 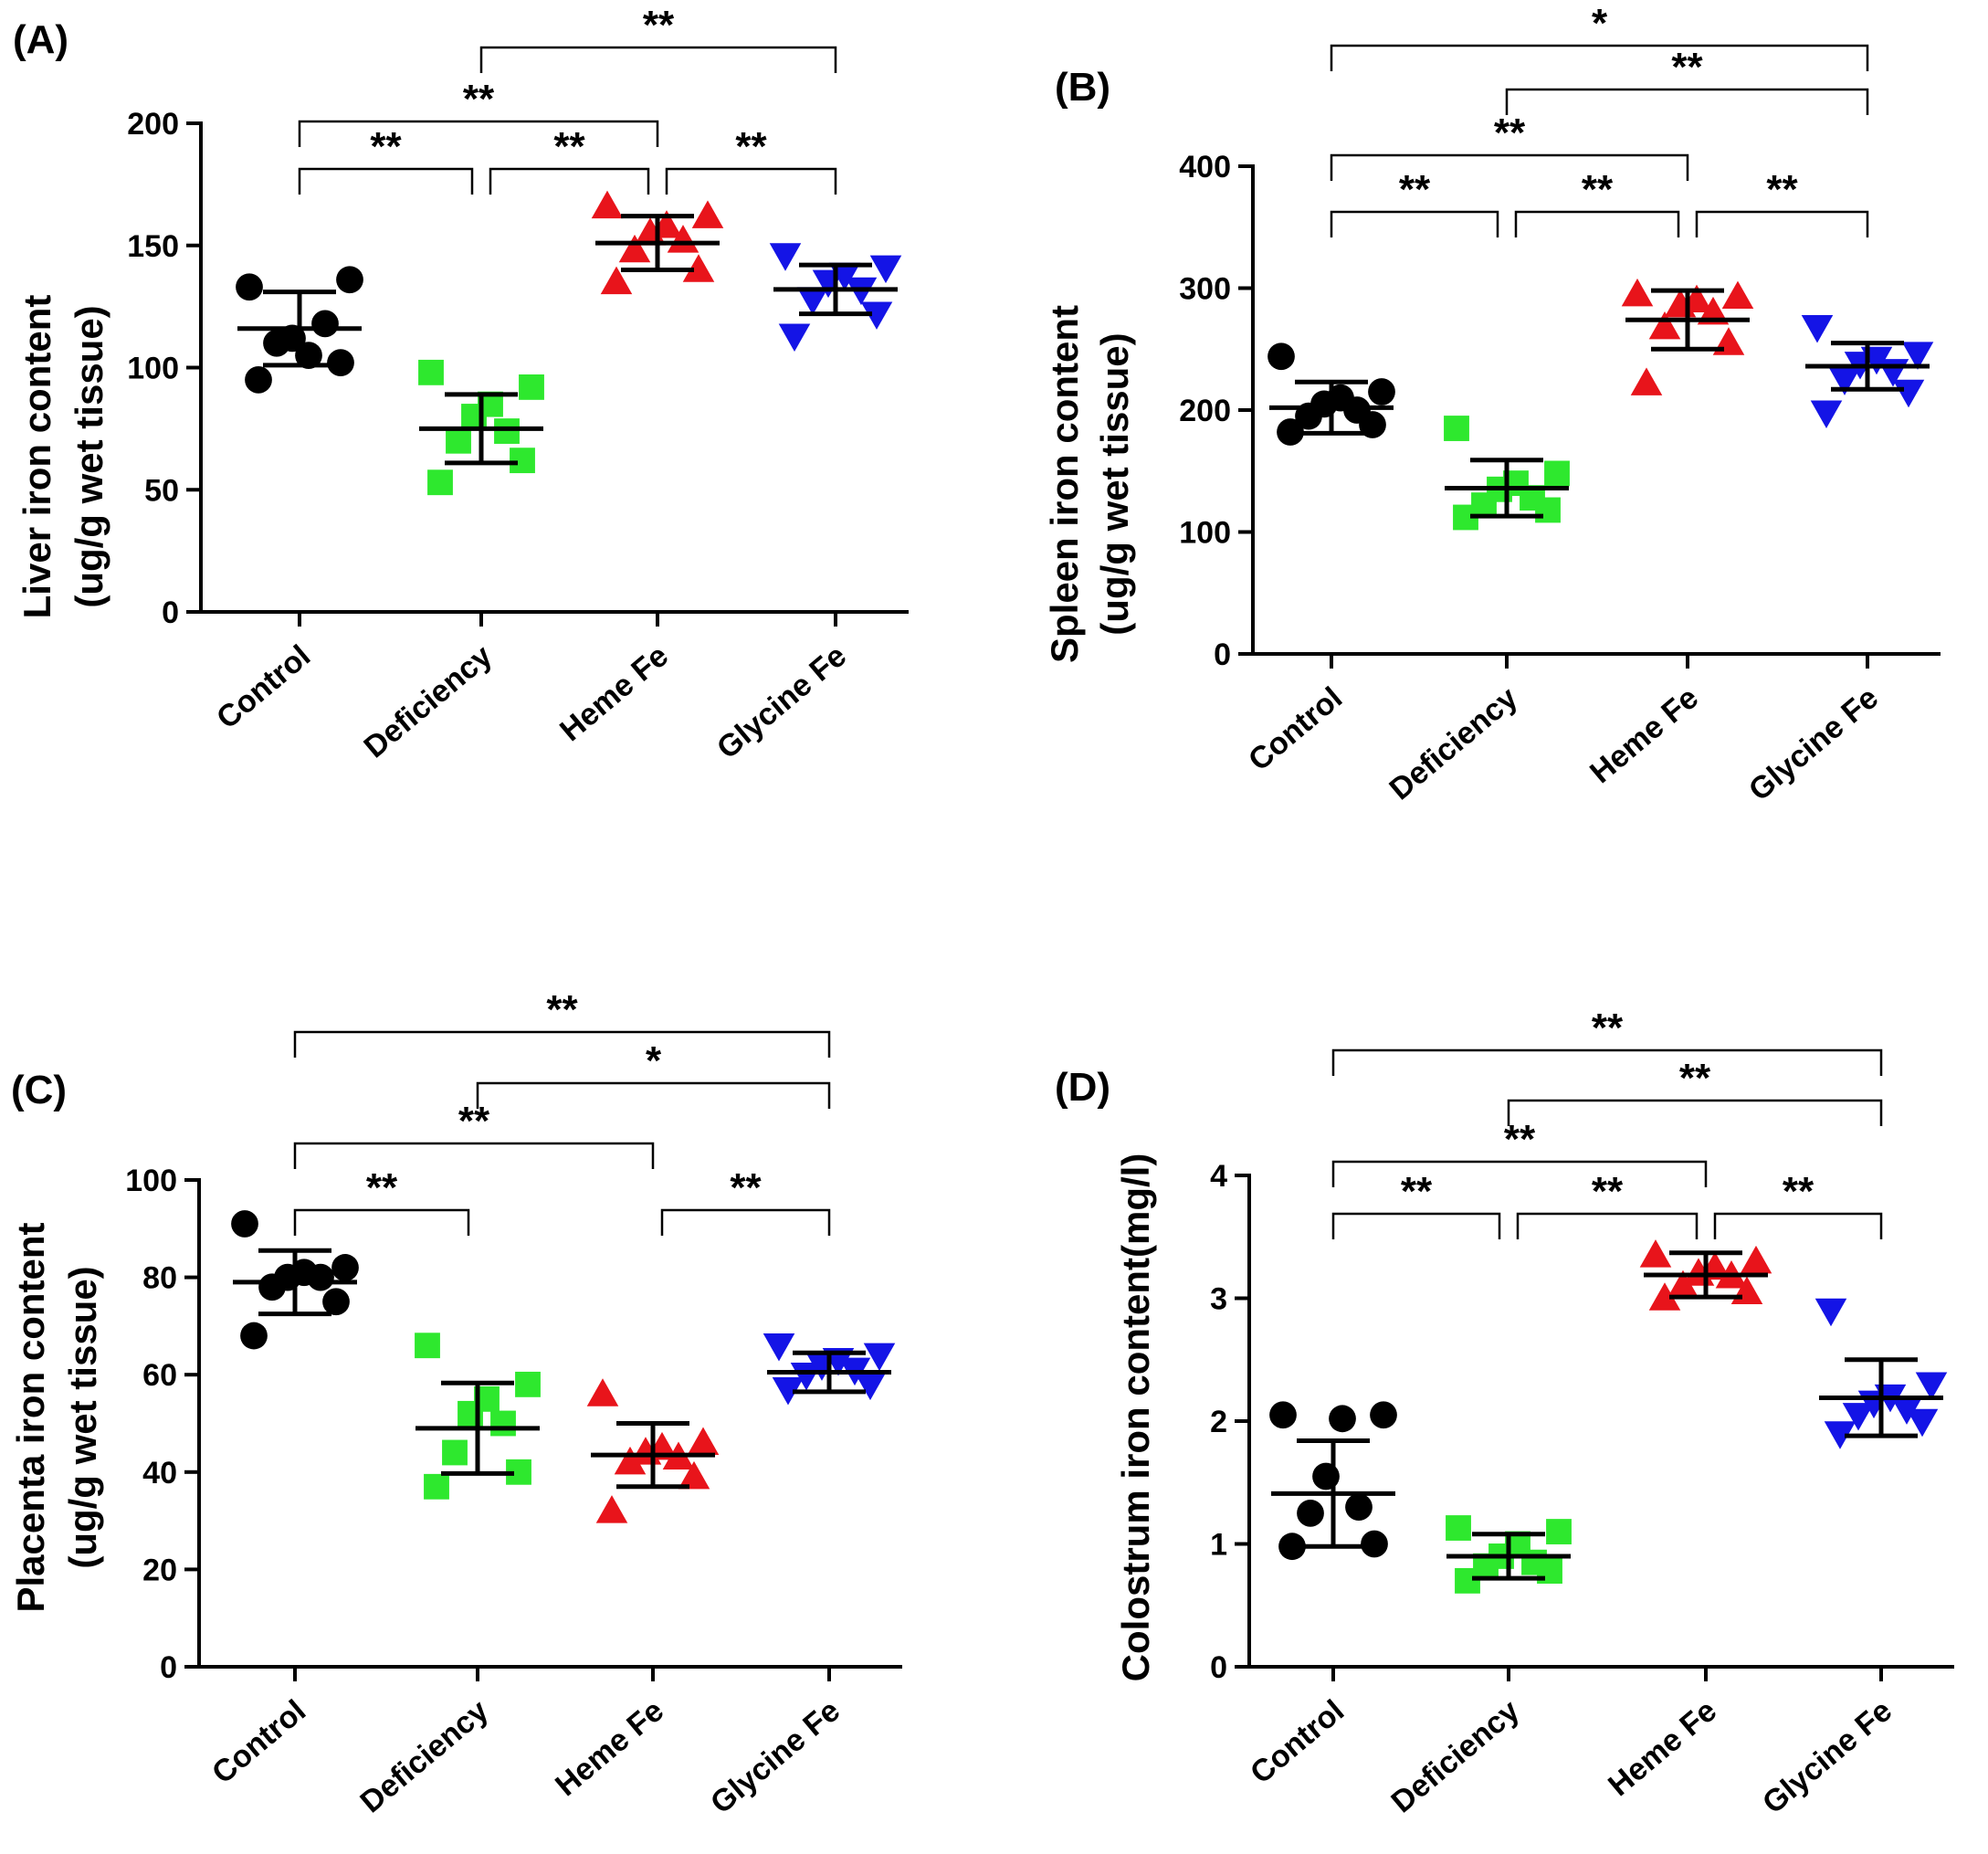 What do you see at coordinates (1687, 336) in the screenshot?
I see `series-heme-fe` at bounding box center [1687, 336].